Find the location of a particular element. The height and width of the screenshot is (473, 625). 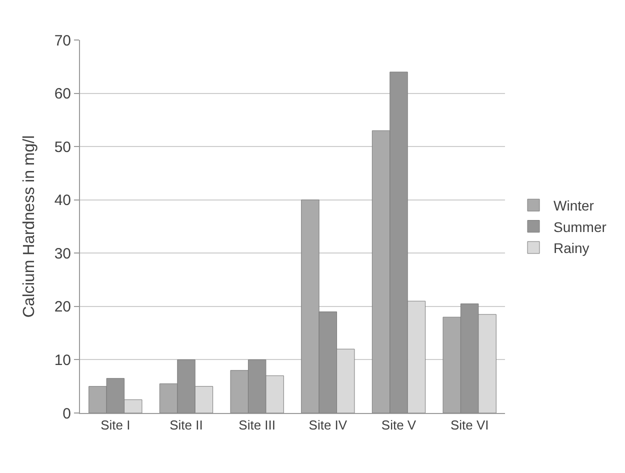

x-tick-label: Site III is located at coordinates (257, 425).